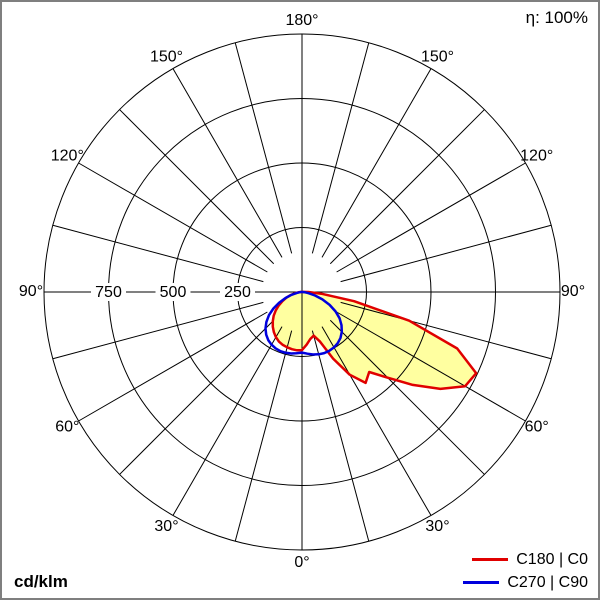  I want to click on radial-label: 250, so click(237, 292).